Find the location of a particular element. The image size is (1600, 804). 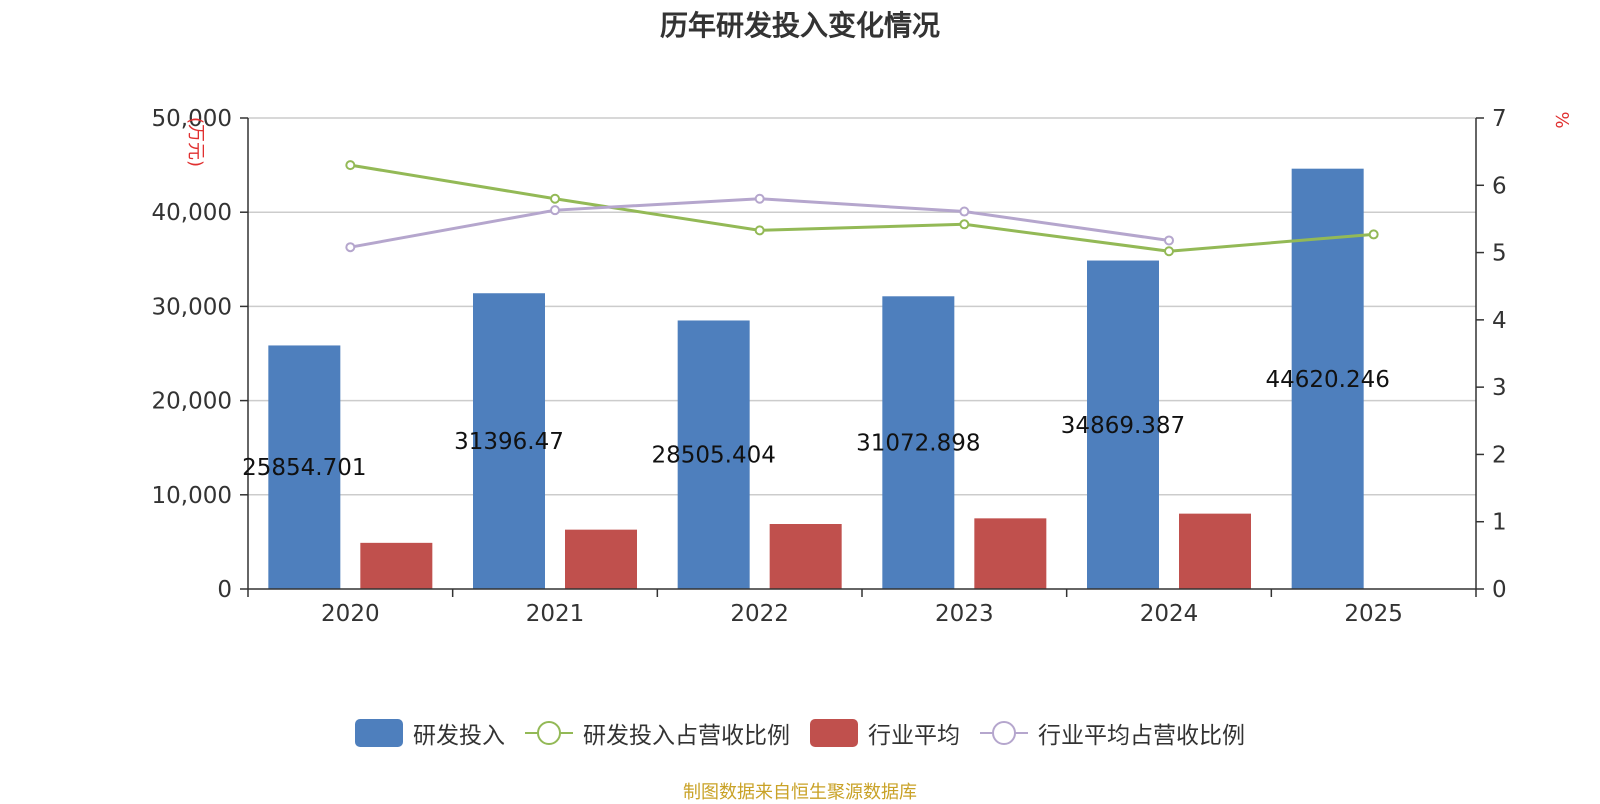

y-right-tick-label: 6 is located at coordinates (1499, 186).